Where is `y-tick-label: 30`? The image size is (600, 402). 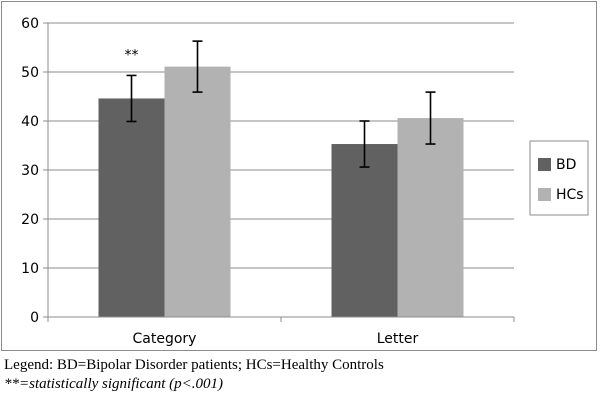 y-tick-label: 30 is located at coordinates (30, 171).